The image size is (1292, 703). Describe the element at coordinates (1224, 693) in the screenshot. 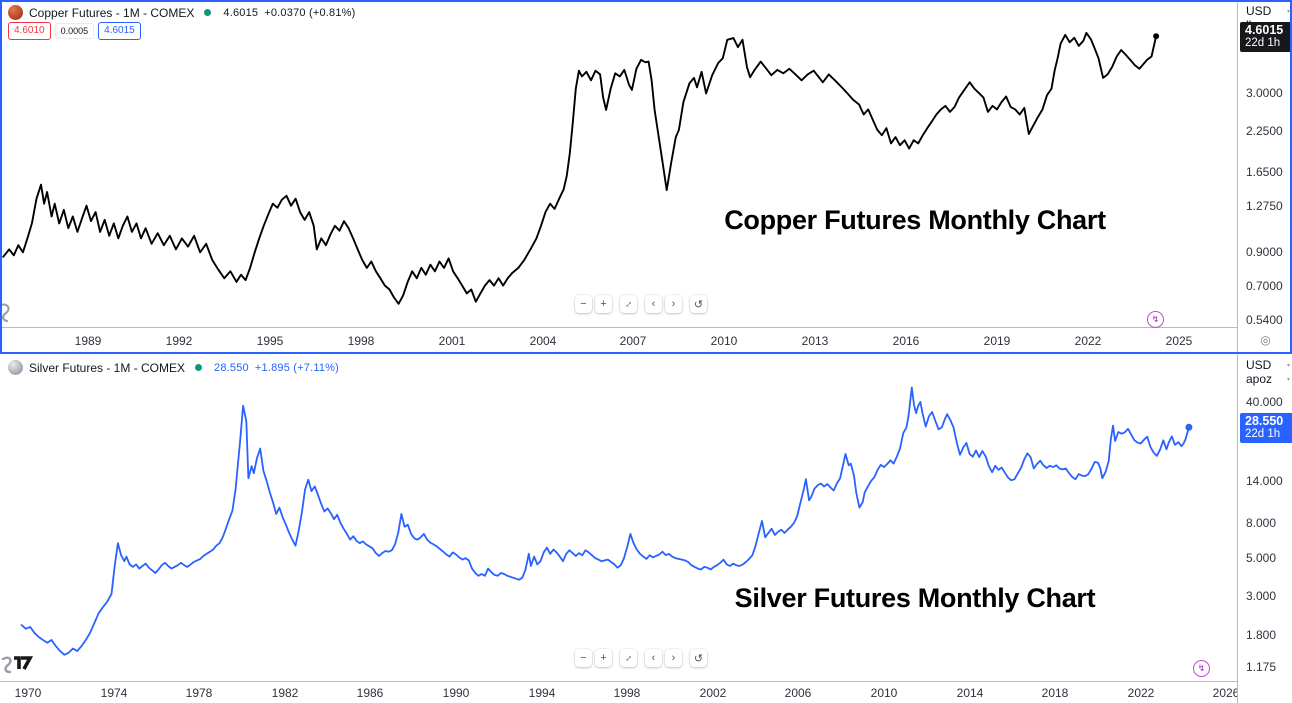

I see `time-tick-label: 2026` at that location.